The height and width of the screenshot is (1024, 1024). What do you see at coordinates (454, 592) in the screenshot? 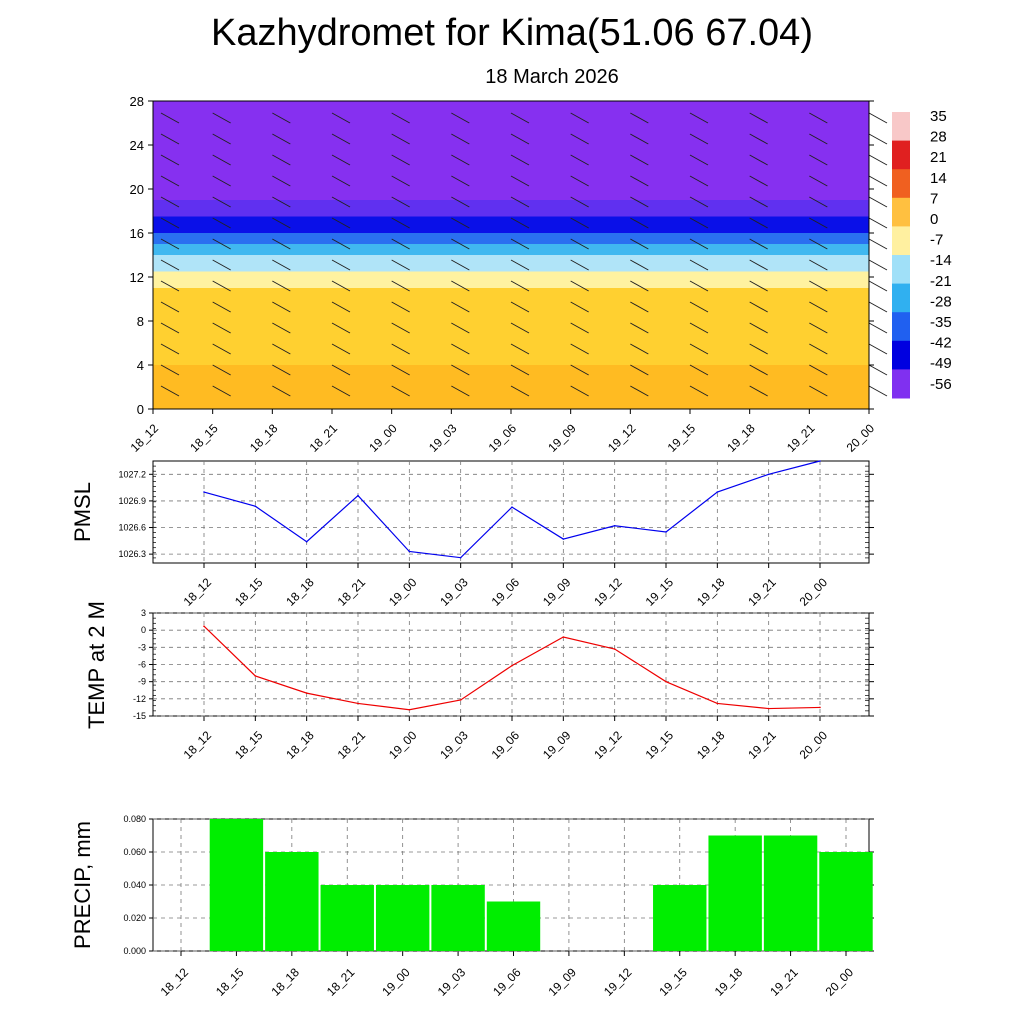
I see `x-tick-label: 19_03` at bounding box center [454, 592].